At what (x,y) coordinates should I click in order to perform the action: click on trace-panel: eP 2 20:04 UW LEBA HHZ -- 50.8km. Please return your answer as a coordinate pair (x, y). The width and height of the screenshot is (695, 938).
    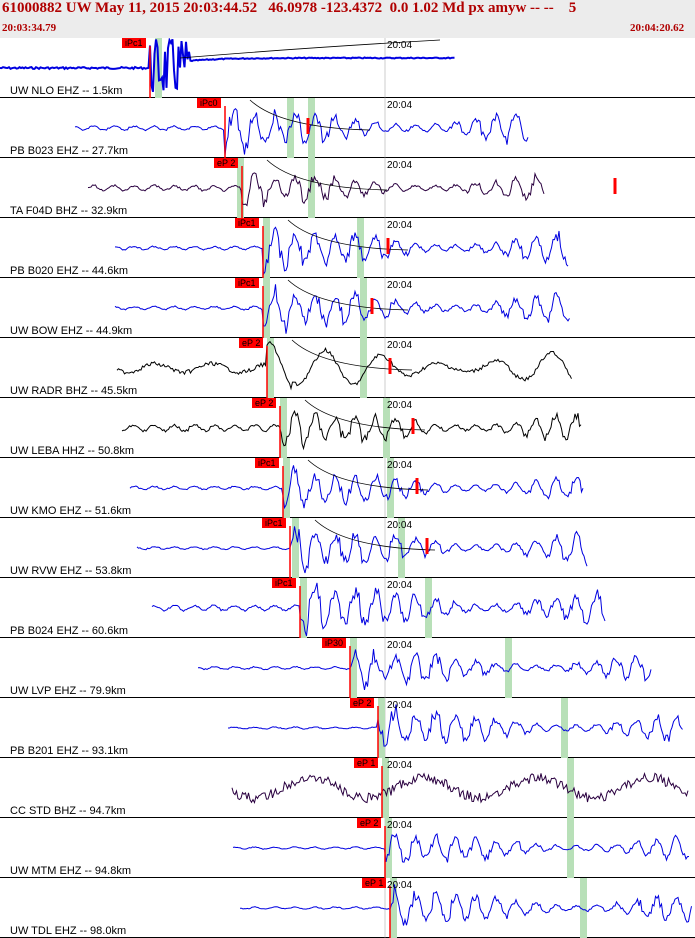
    Looking at the image, I should click on (347, 428).